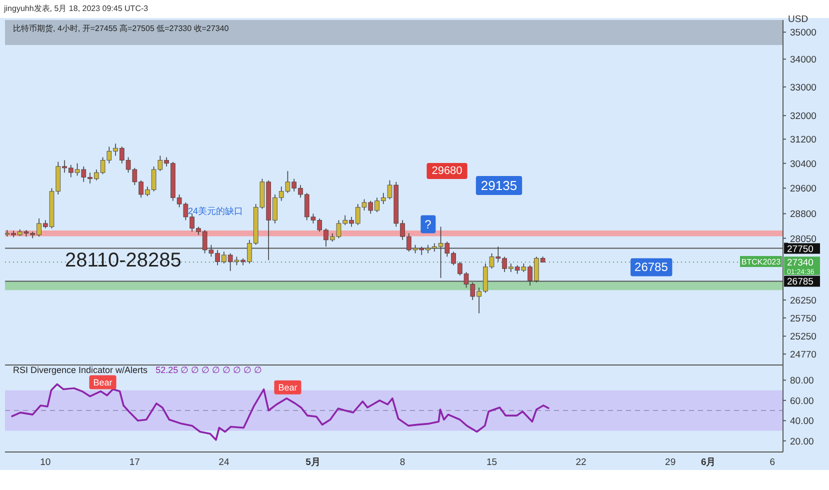 This screenshot has width=829, height=490. What do you see at coordinates (670, 462) in the screenshot?
I see `x-tick-label: 29` at bounding box center [670, 462].